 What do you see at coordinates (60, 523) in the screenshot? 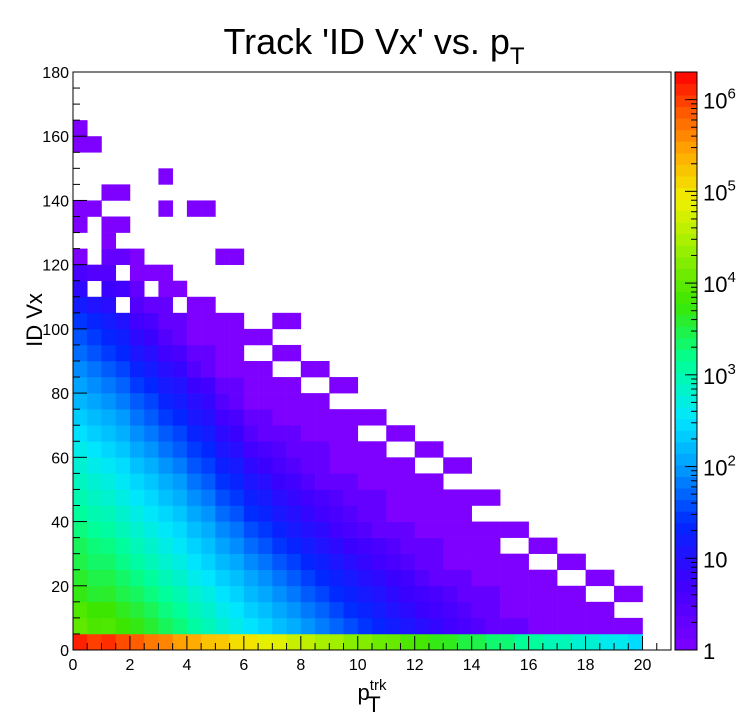
I see `y-tick-label: 40` at bounding box center [60, 523].